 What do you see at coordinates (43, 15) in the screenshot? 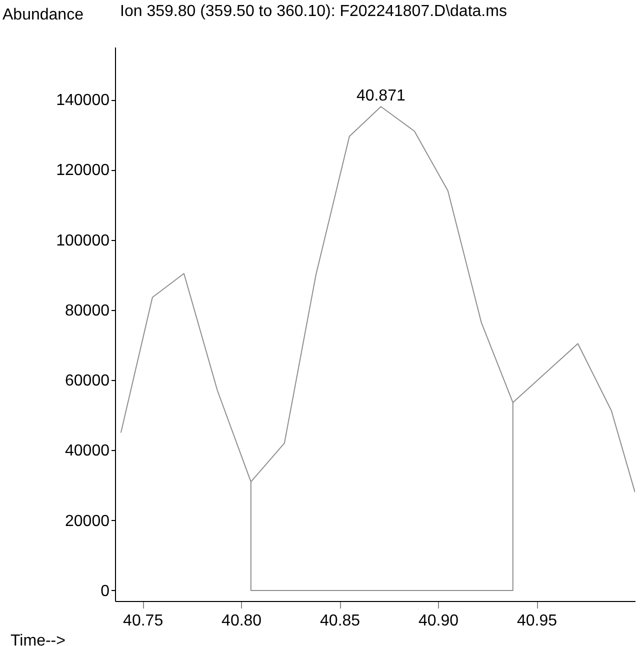
I see `y-axis-title: Abundance` at bounding box center [43, 15].